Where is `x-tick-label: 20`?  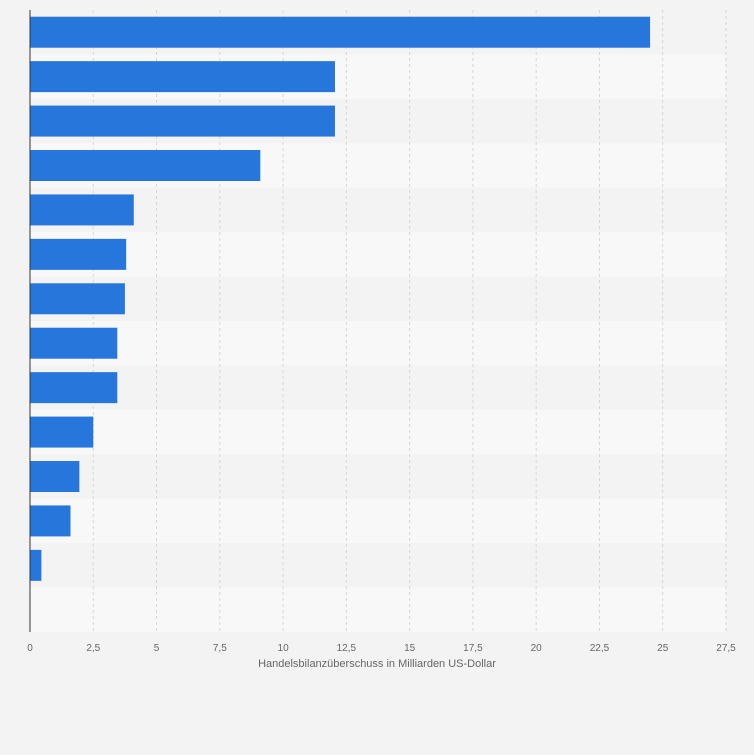
x-tick-label: 20 is located at coordinates (537, 648).